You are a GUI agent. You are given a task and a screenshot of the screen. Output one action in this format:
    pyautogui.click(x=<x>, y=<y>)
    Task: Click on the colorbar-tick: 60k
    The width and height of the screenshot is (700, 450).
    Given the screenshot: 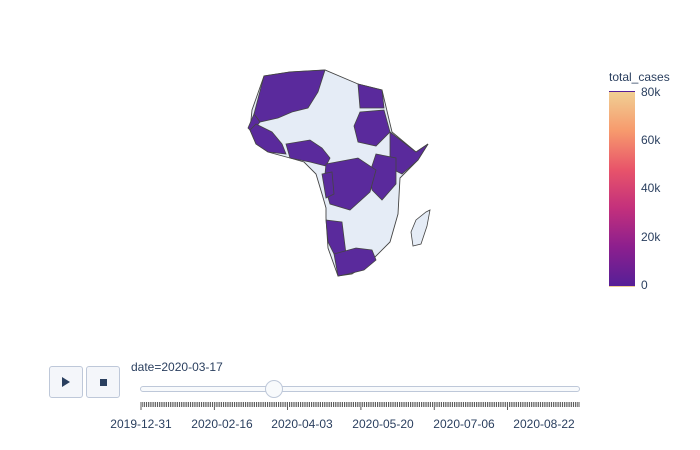 What is the action you would take?
    pyautogui.click(x=651, y=140)
    